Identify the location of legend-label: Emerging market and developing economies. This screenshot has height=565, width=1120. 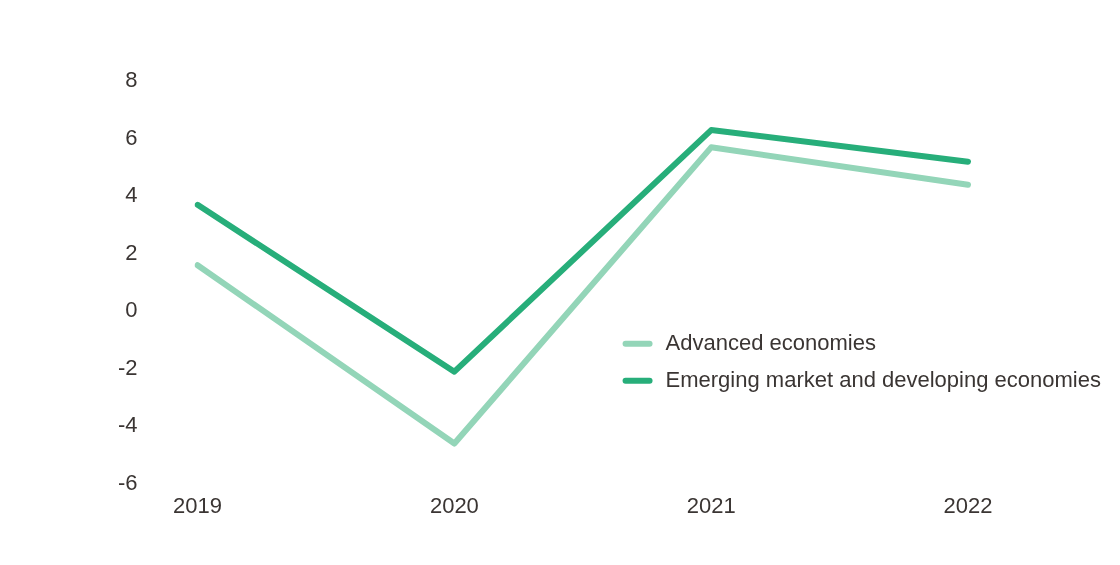
(883, 379).